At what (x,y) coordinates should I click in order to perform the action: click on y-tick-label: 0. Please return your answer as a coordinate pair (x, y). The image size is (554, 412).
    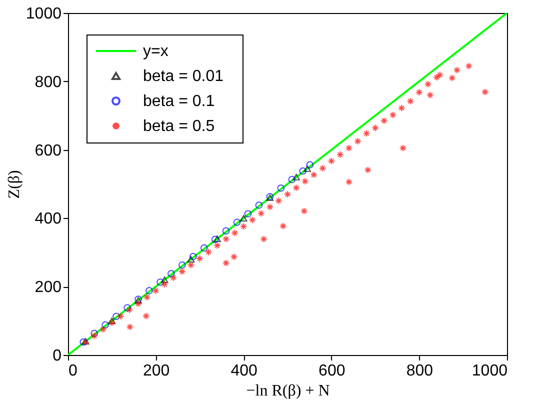
    Looking at the image, I should click on (57, 356).